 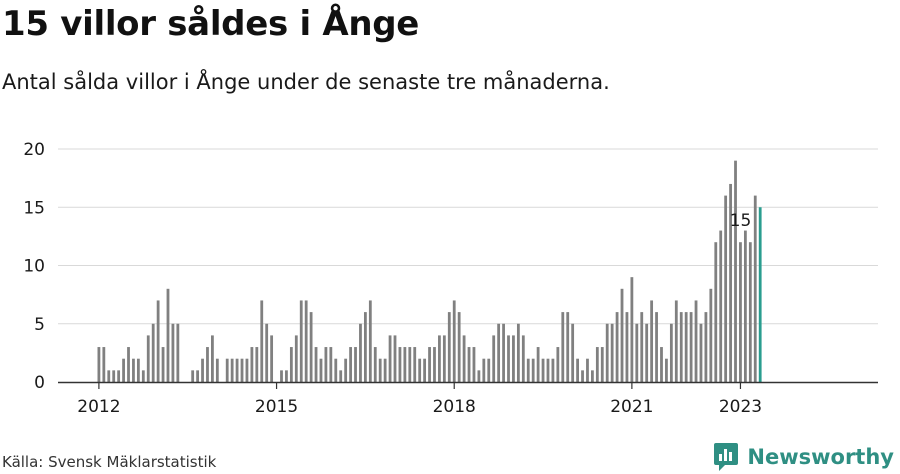 What do you see at coordinates (419, 399) in the screenshot?
I see `x-axis-ticks: 2012 2015 2018 2021 2023` at bounding box center [419, 399].